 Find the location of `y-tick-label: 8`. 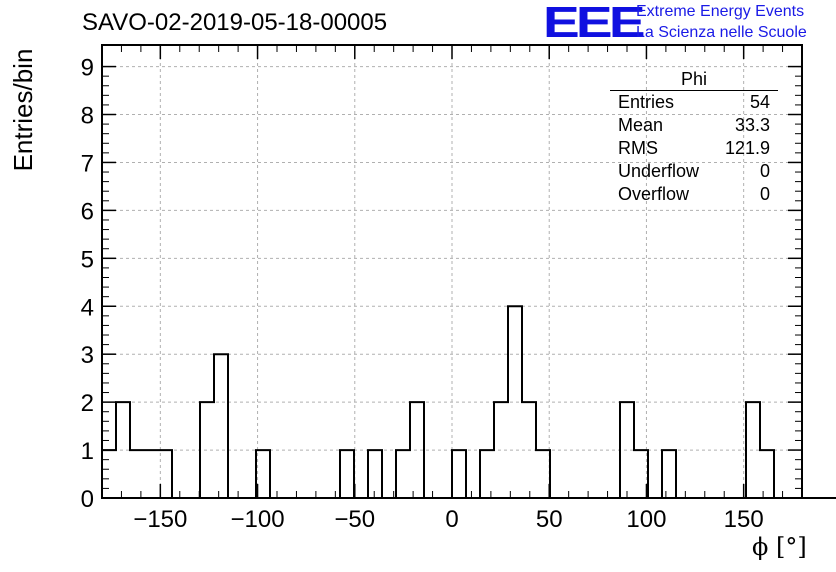

y-tick-label: 8 is located at coordinates (87, 116).